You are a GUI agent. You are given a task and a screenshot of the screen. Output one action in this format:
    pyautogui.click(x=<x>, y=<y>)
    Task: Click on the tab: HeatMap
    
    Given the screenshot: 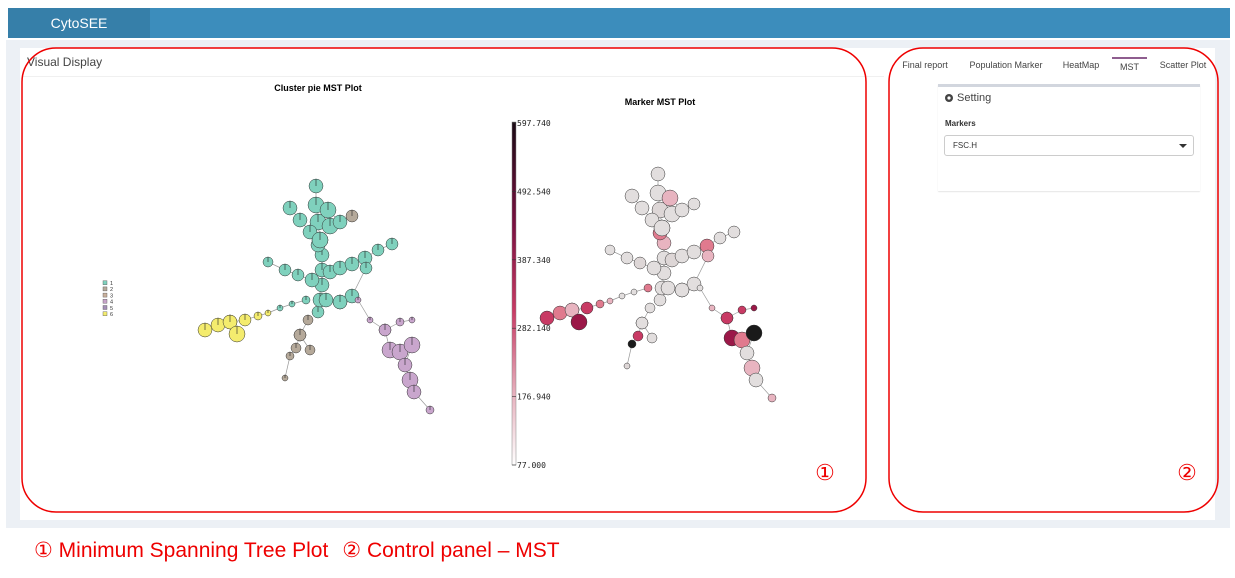 What is the action you would take?
    pyautogui.click(x=1081, y=65)
    